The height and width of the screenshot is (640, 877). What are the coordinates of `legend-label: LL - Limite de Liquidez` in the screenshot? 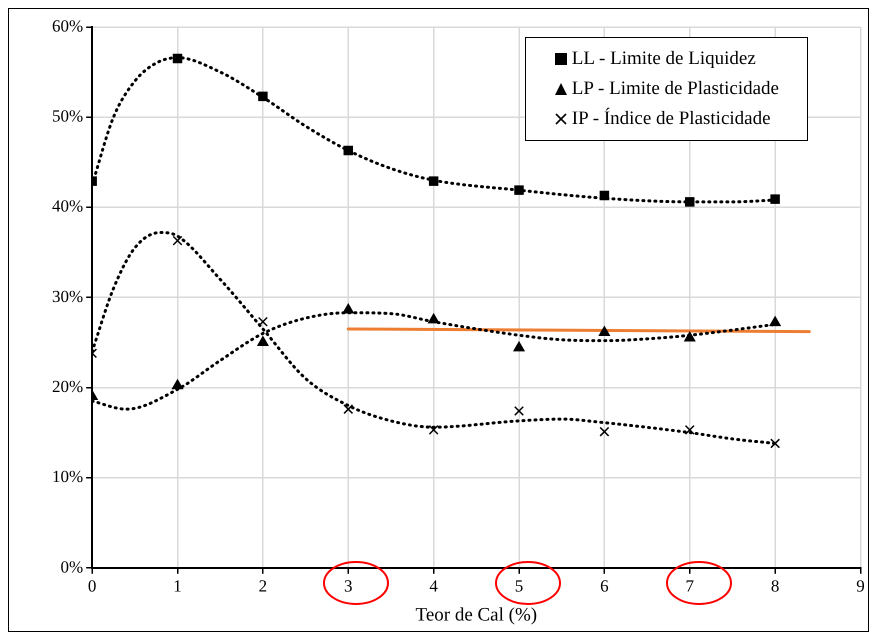 It's located at (664, 59).